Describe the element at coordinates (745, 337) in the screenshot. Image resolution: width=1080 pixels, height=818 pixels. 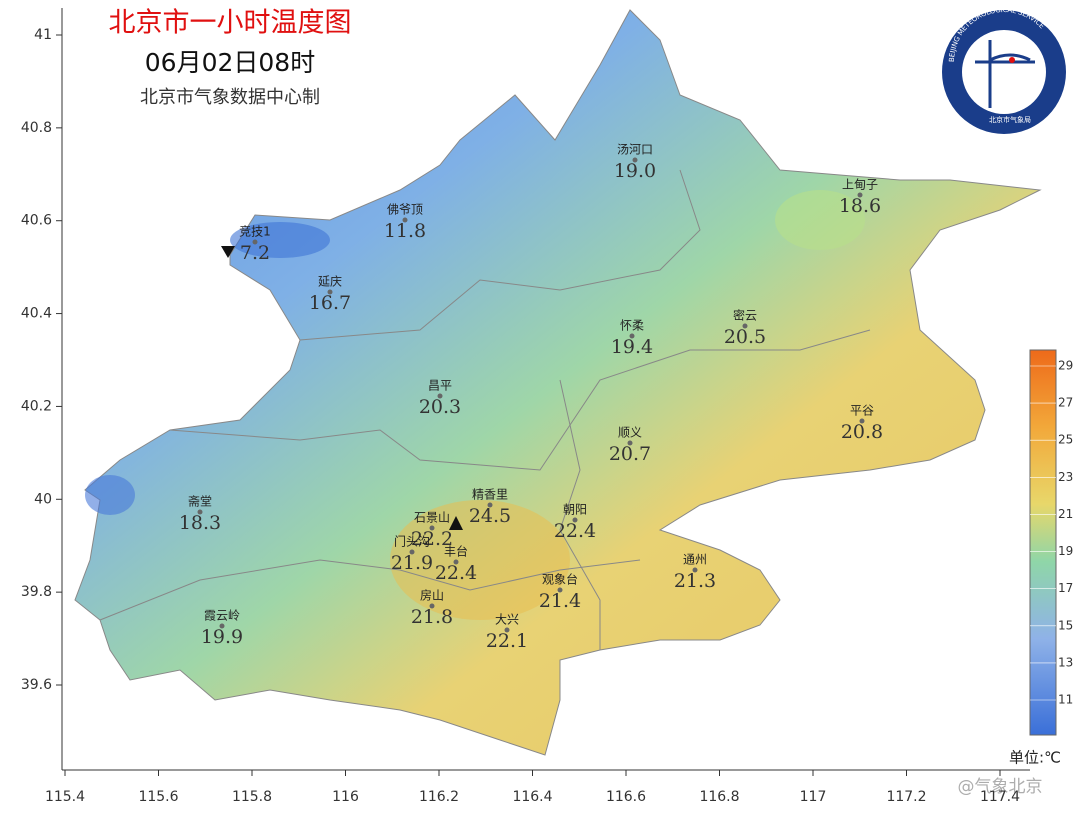
I see `station-temp: 20.5` at that location.